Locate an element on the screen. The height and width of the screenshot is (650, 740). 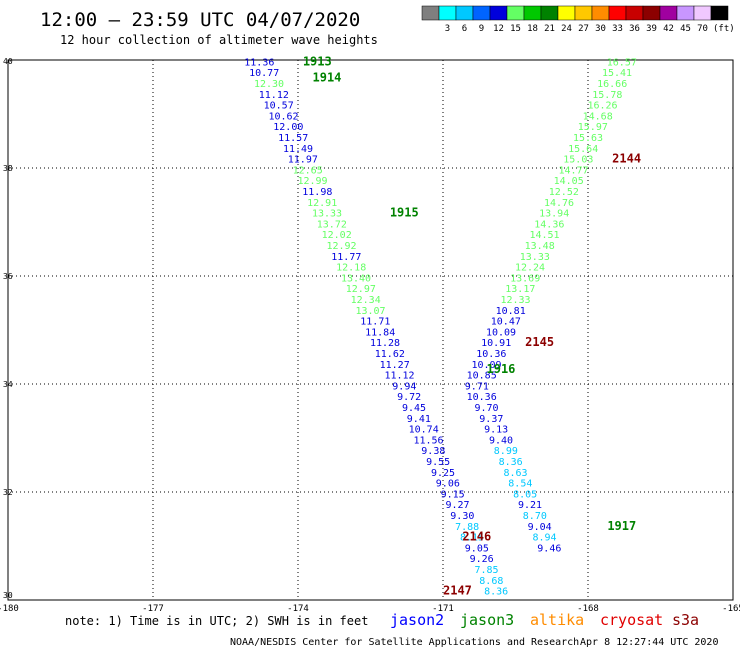
swh-value-label: 9.41 is located at coordinates (419, 419).